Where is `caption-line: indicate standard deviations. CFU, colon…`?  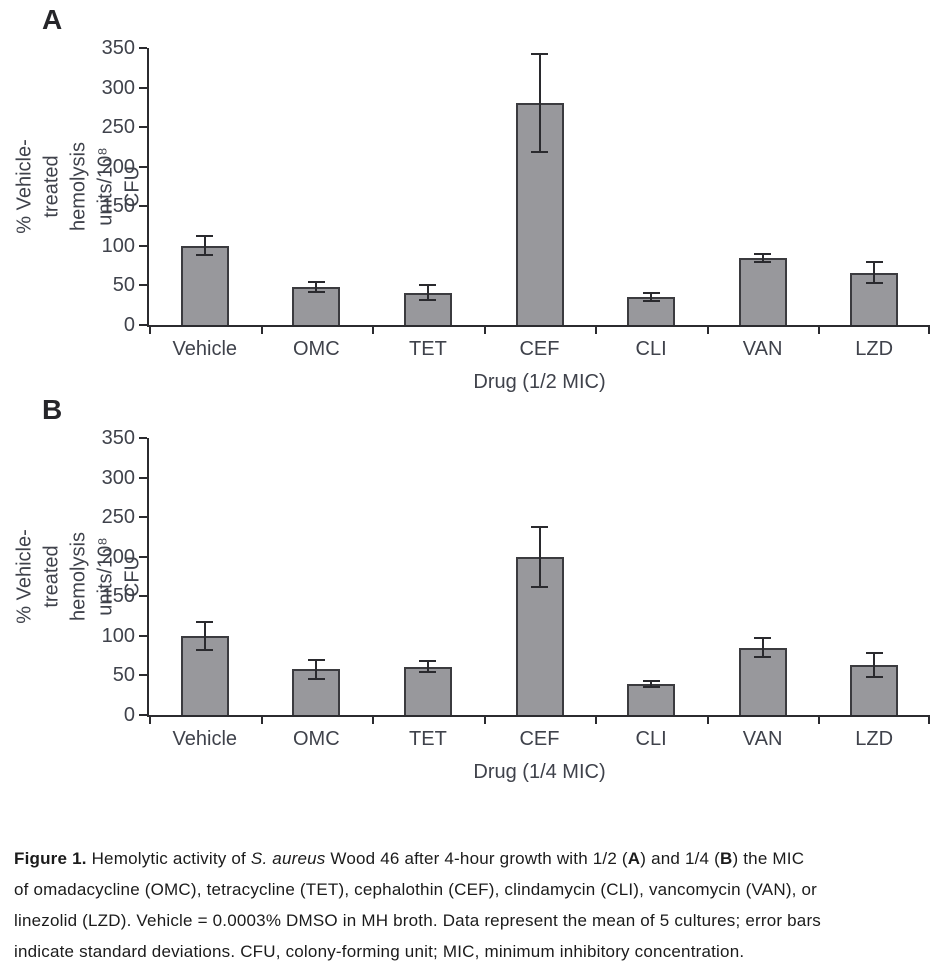 caption-line: indicate standard deviations. CFU, colon… is located at coordinates (474, 951).